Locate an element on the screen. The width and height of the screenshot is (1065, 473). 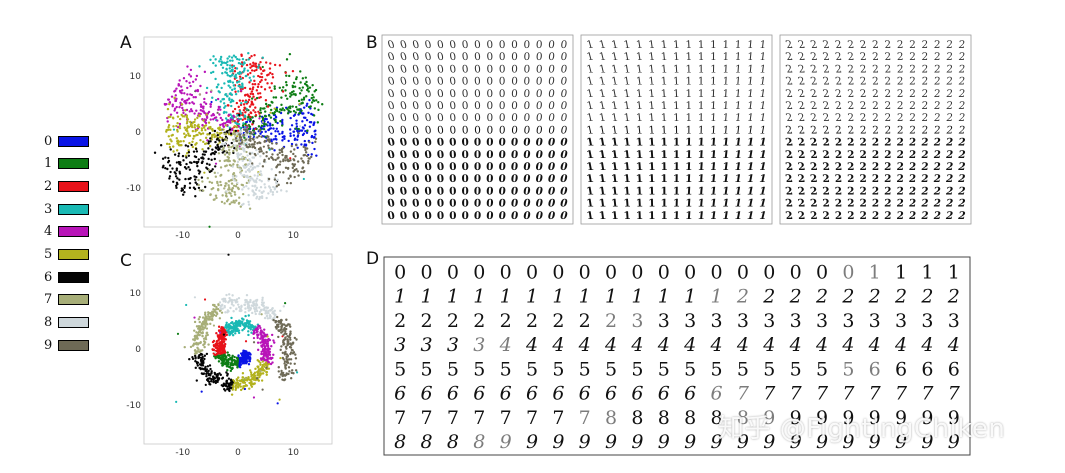
digit-sample: 4 is located at coordinates (715, 345).